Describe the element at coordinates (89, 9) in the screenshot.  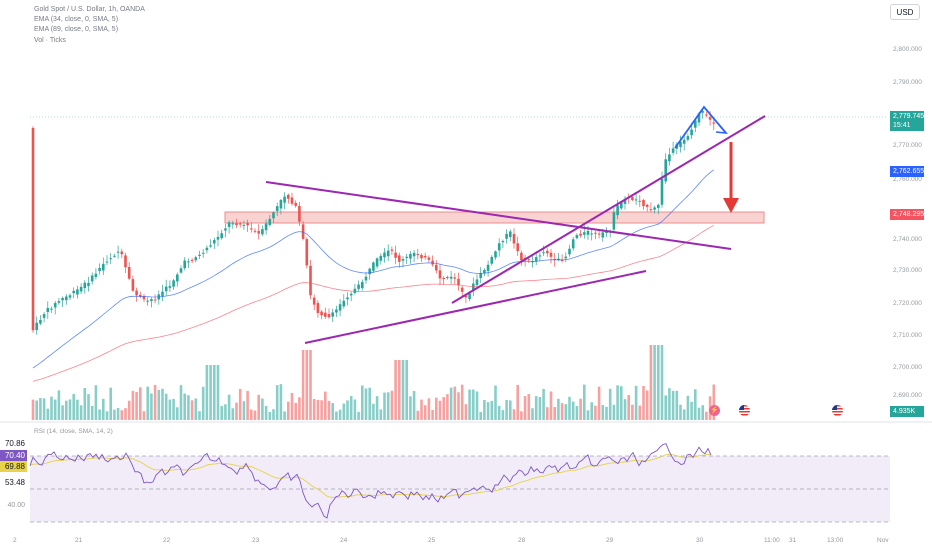
I see `symbol-title: Gold Spot / U.S. Dollar, 1h, OANDA` at that location.